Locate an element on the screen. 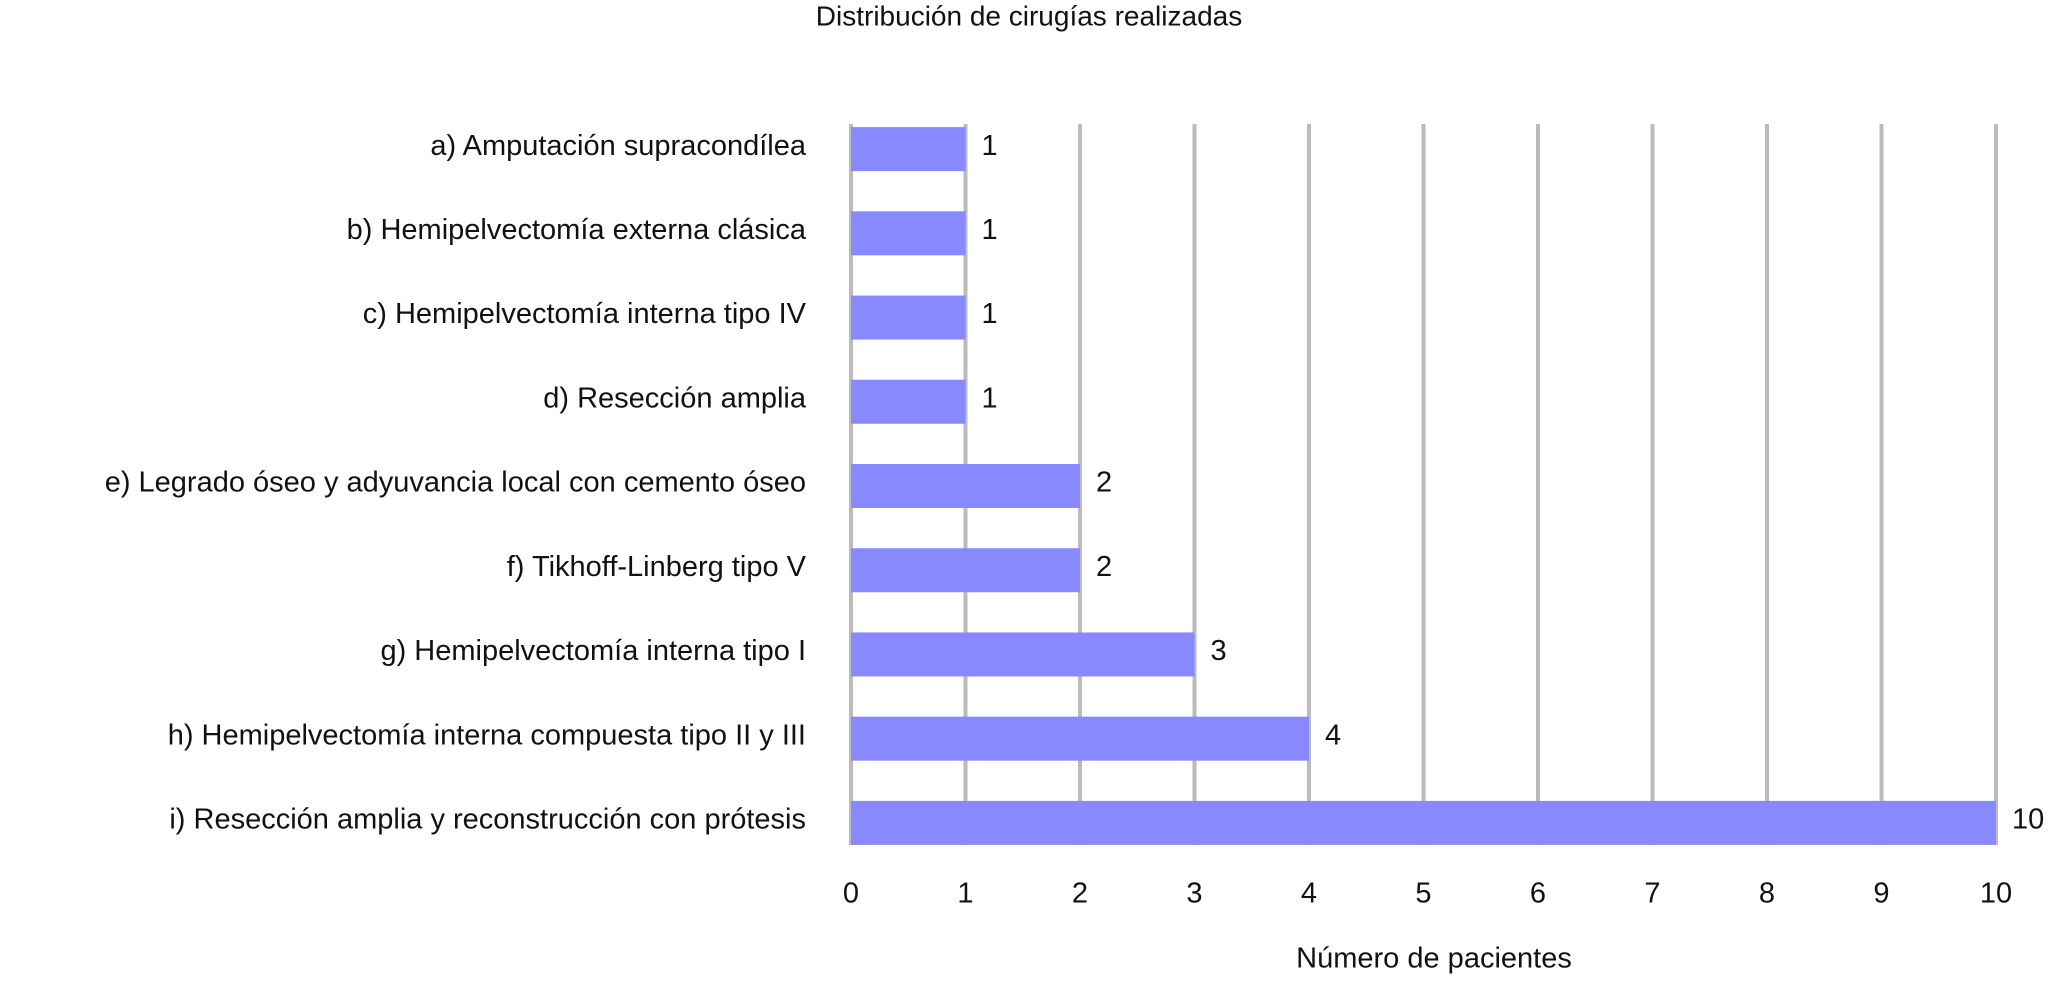 Image resolution: width=2049 pixels, height=983 pixels. x-tick-label: 9 is located at coordinates (1881, 894).